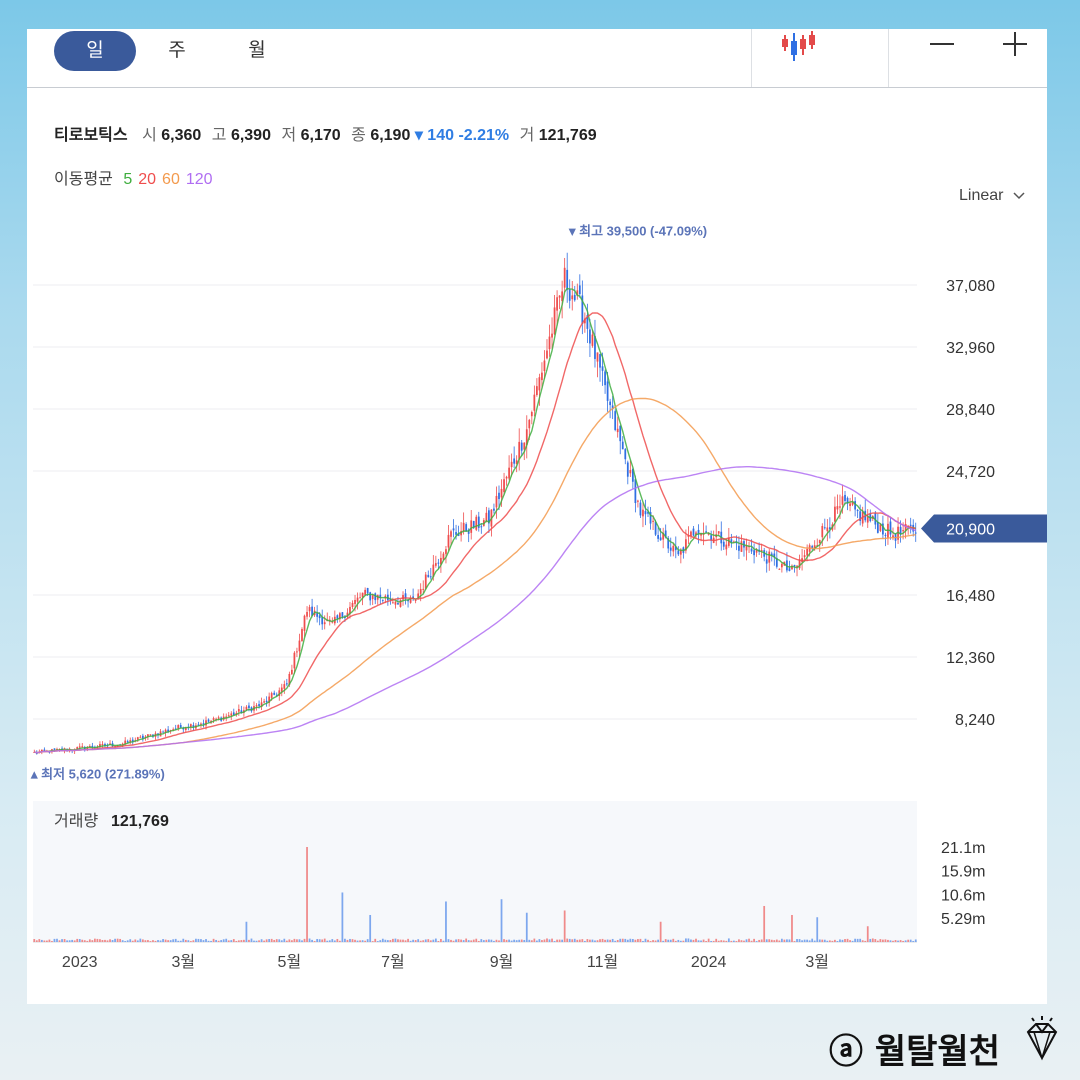 The height and width of the screenshot is (1080, 1080). I want to click on zoom-out-button, so click(942, 51).